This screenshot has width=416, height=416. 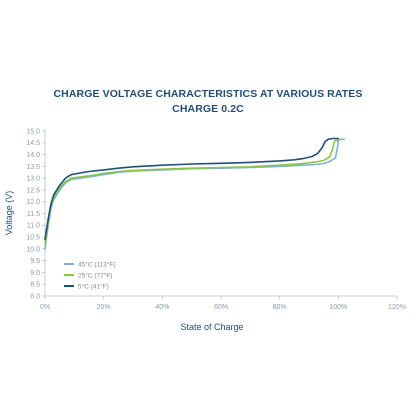 What do you see at coordinates (33, 249) in the screenshot?
I see `y-tick-label: 10.0` at bounding box center [33, 249].